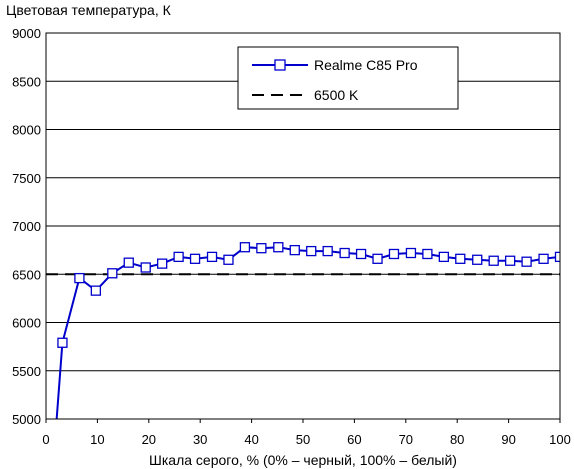  Describe the element at coordinates (354, 439) in the screenshot. I see `x-tick-label: 60` at that location.